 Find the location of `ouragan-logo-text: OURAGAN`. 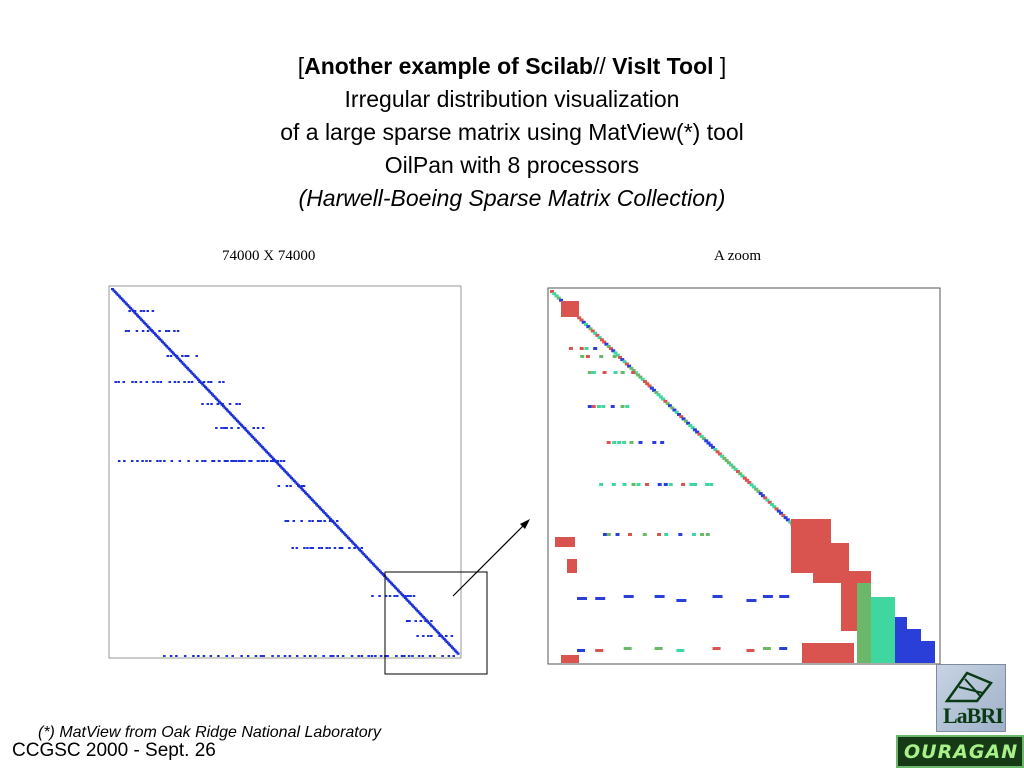

ouragan-logo-text: OURAGAN is located at coordinates (961, 752).